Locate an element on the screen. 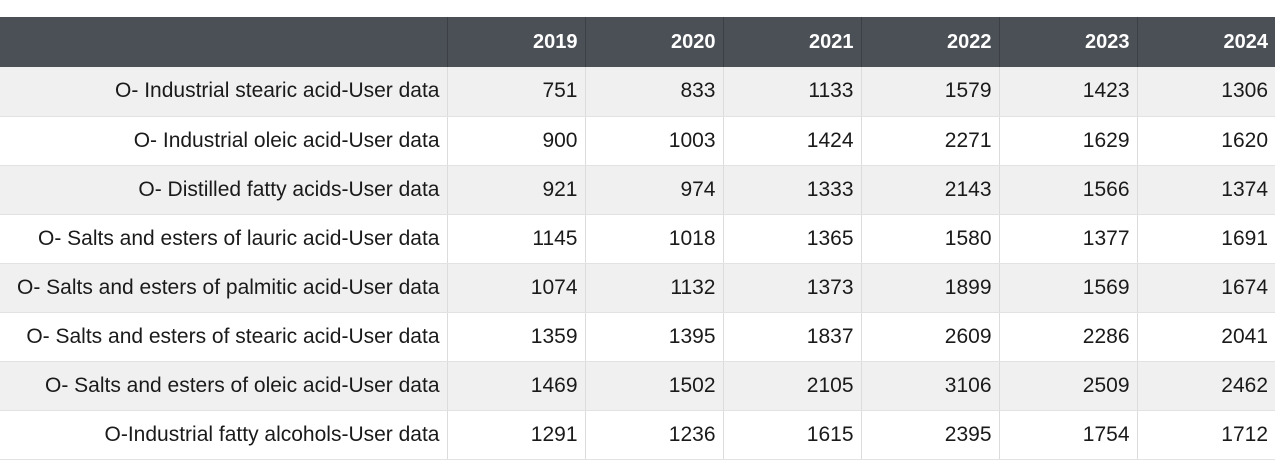  header-cell-year: 2021 is located at coordinates (791, 42).